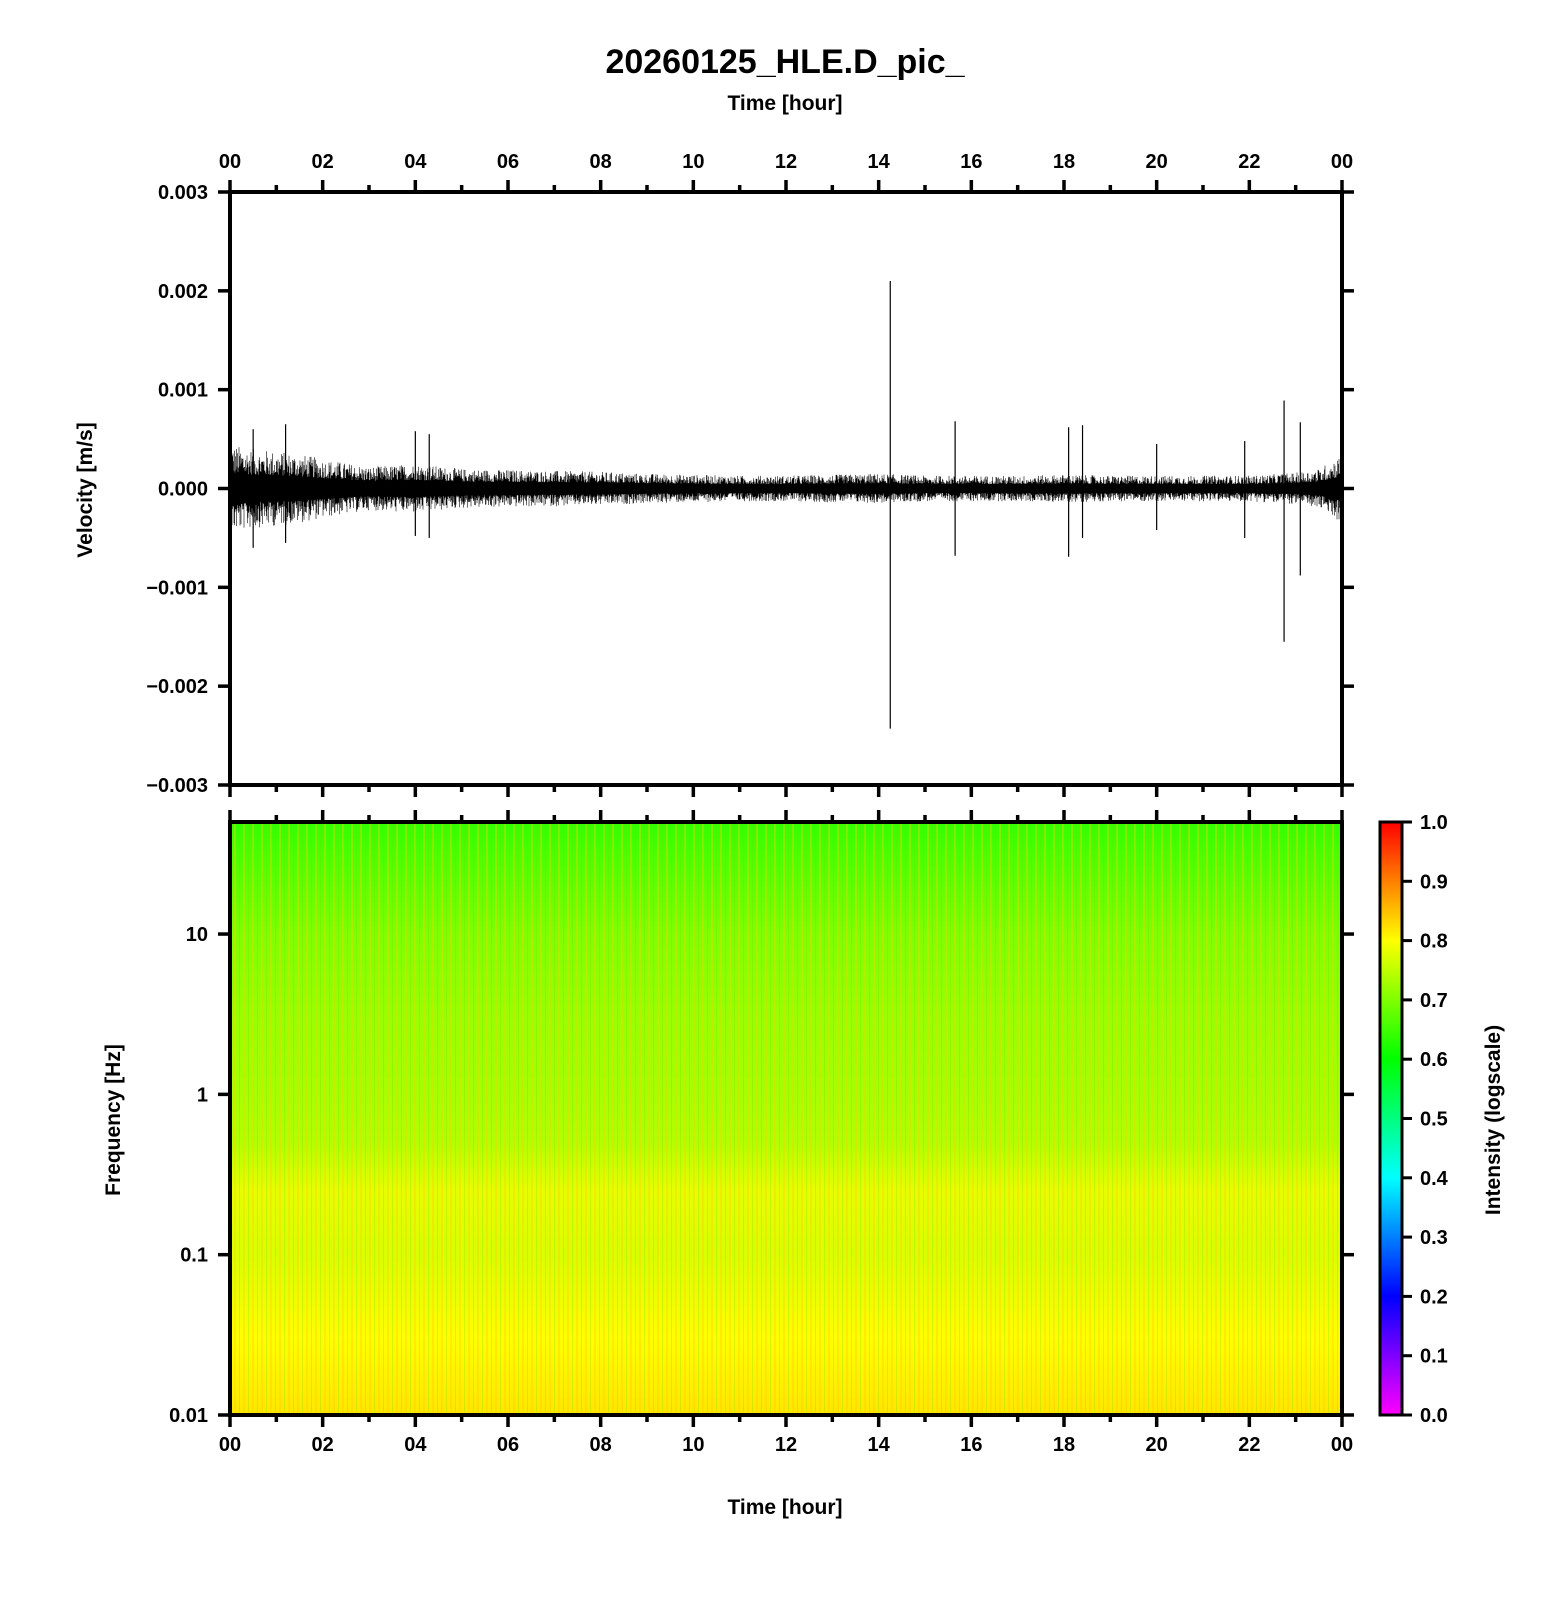 The width and height of the screenshot is (1556, 1600). What do you see at coordinates (1434, 1060) in the screenshot?
I see `colorbar-tick-label: 0.6` at bounding box center [1434, 1060].